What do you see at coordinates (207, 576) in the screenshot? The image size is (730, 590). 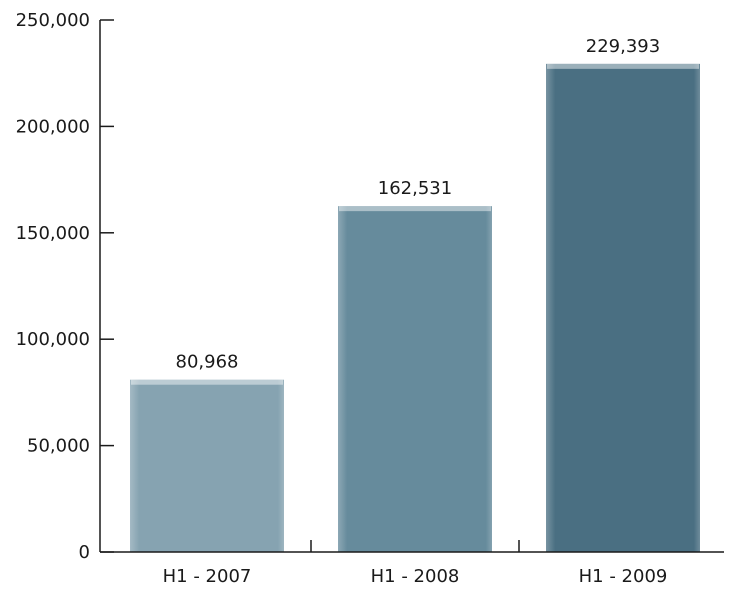 I see `x-tick-label-1: H1 - 2007` at bounding box center [207, 576].